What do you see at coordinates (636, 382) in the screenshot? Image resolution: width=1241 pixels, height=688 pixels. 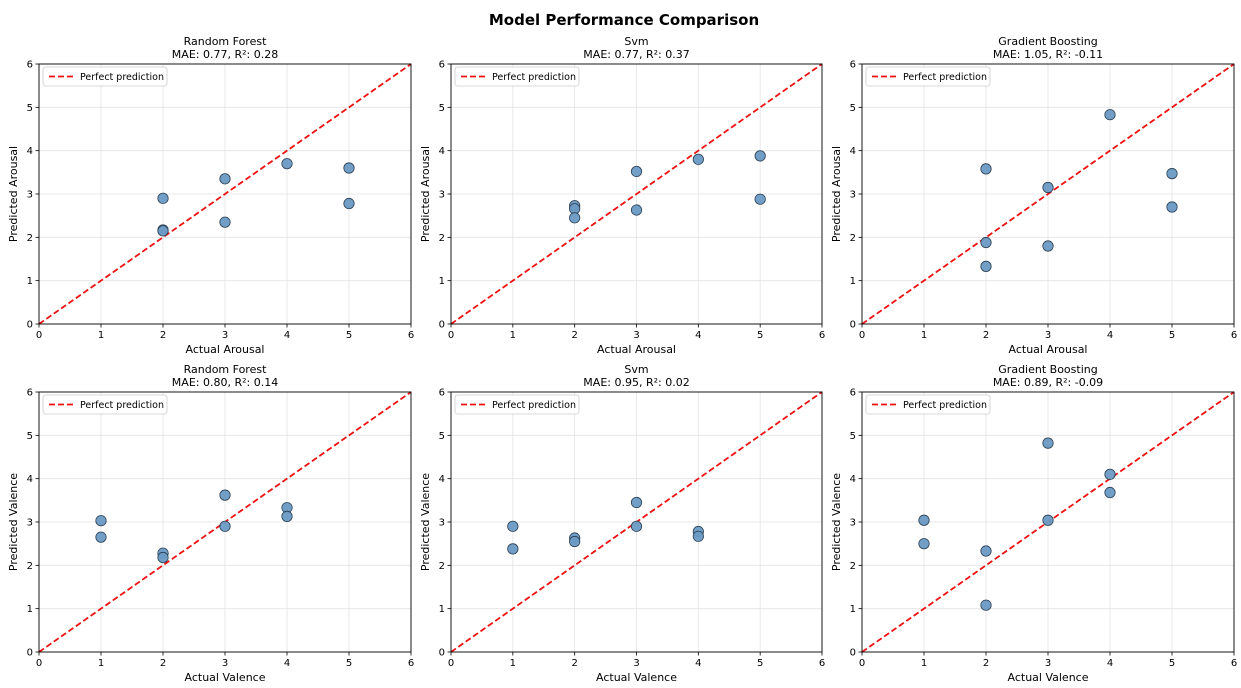 I see `subplot-metrics: MAE: 0.95, R²: 0.02` at bounding box center [636, 382].